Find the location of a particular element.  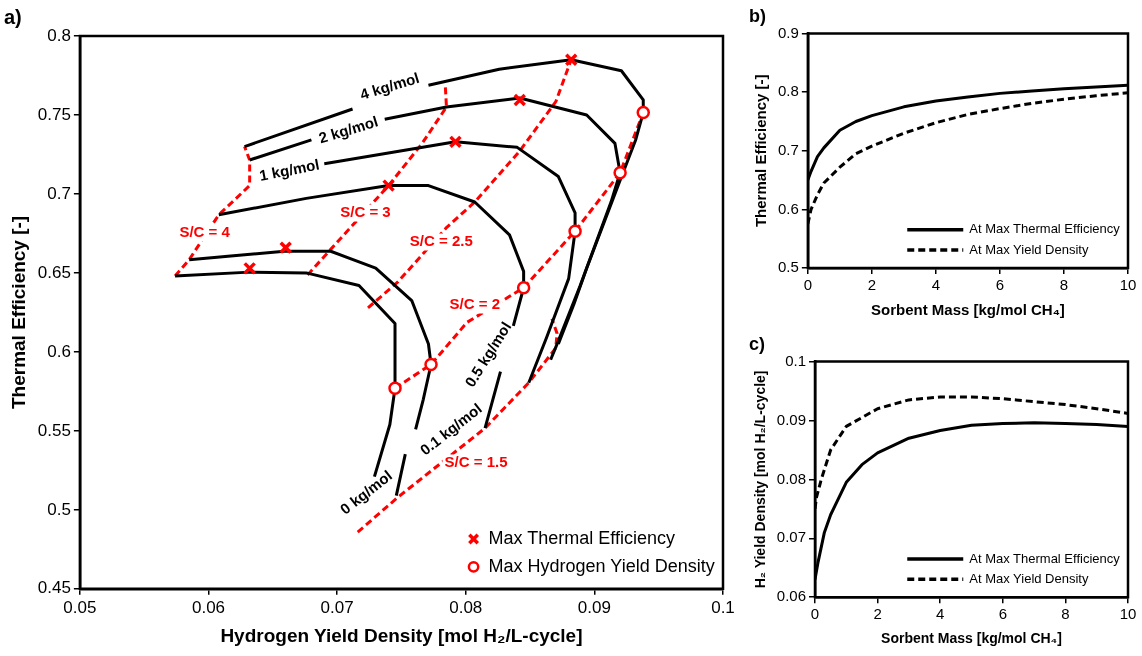

x-tick-label: 0.1 is located at coordinates (723, 607).